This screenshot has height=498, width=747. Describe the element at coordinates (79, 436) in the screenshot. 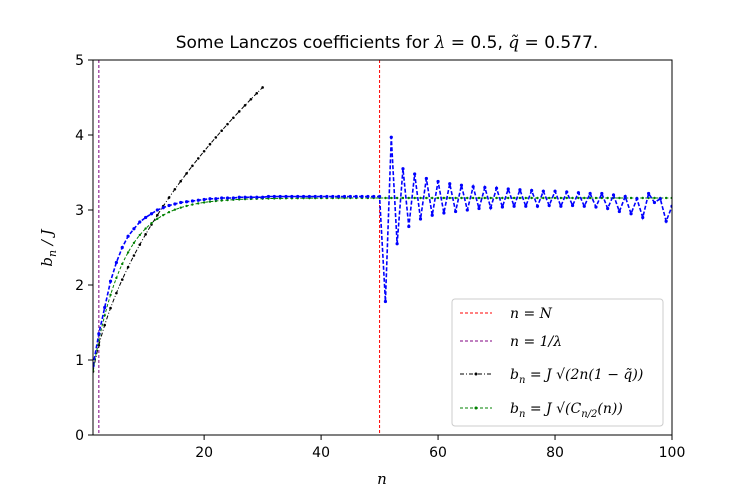

I see `y-tick-label: 0` at that location.